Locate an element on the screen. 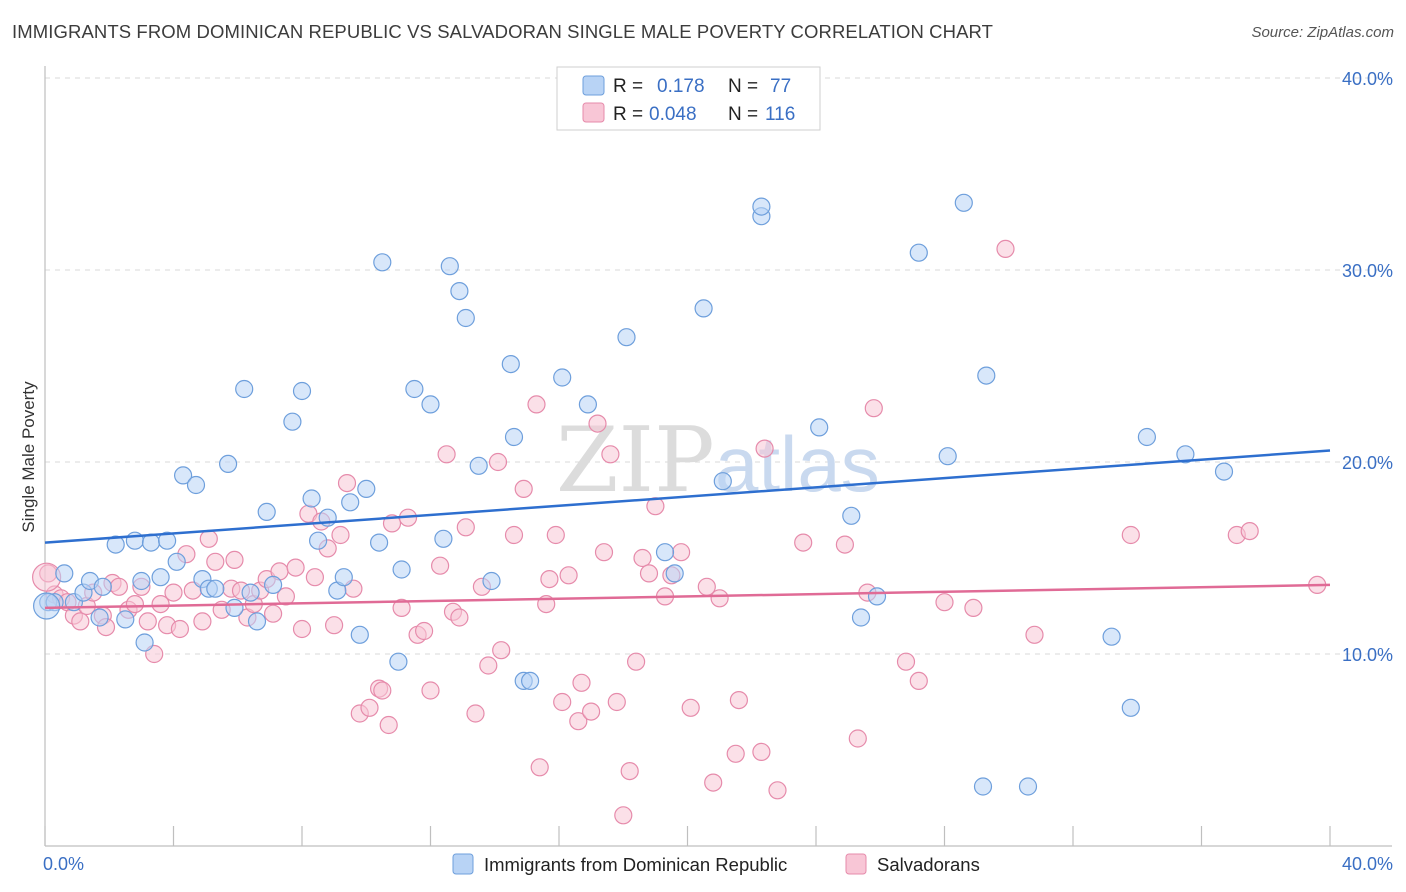 This screenshot has height=892, width=1406. legend-n-value-2: 116 is located at coordinates (780, 114).